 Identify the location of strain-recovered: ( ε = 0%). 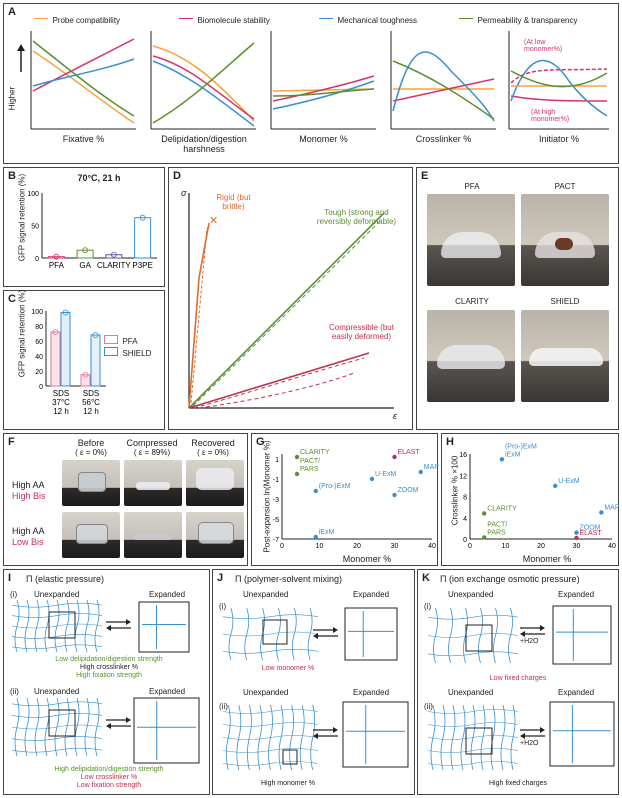
(213, 452).